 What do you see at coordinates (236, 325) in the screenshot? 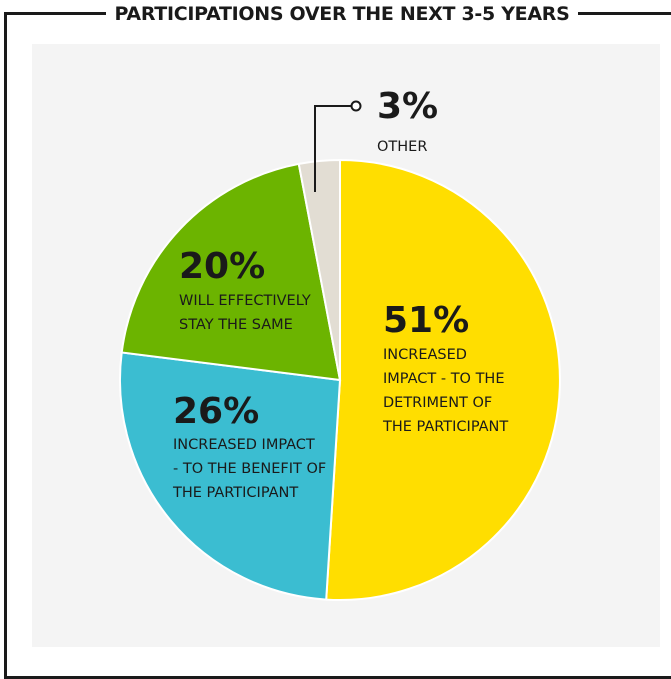
I see `slice-label-same-line-2: STAY THE SAME` at bounding box center [236, 325].